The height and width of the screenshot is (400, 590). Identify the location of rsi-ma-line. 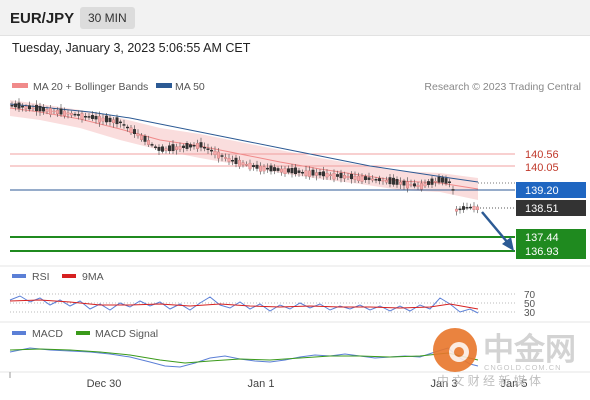
(244, 304).